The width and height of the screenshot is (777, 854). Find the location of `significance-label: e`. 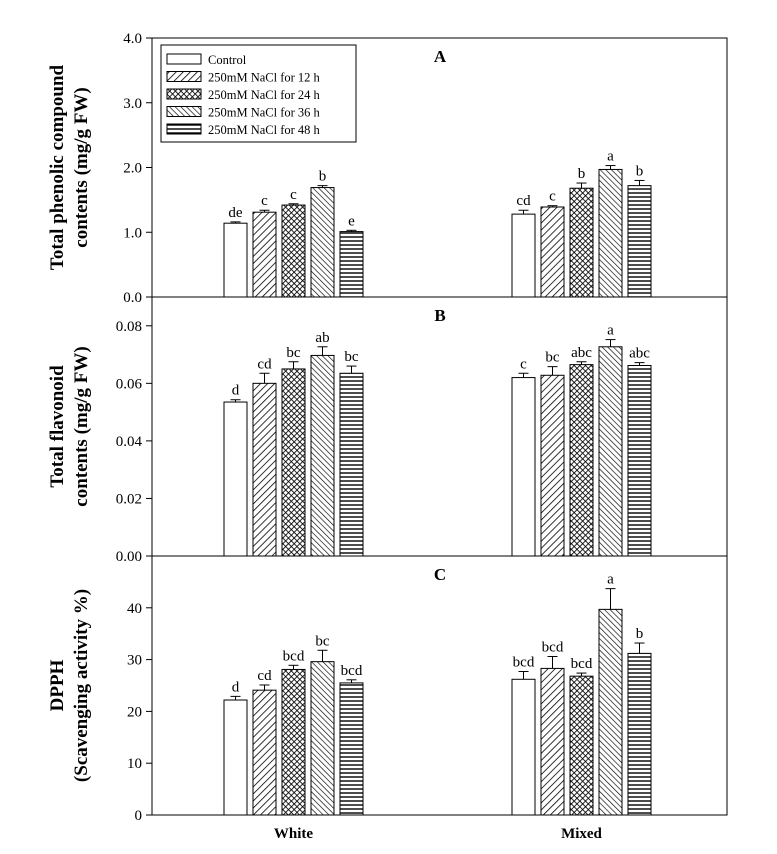

significance-label: e is located at coordinates (351, 221).